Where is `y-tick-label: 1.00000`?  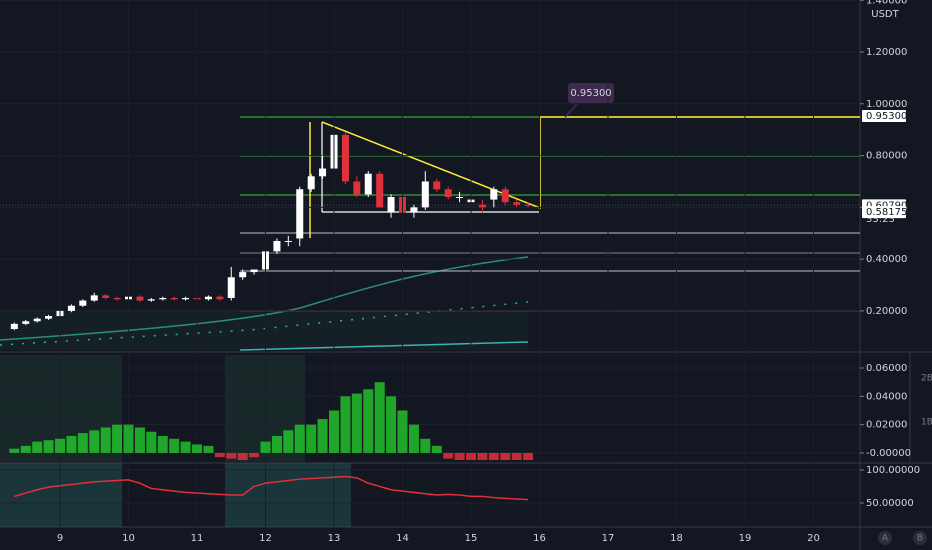 y-tick-label: 1.00000 is located at coordinates (886, 104).